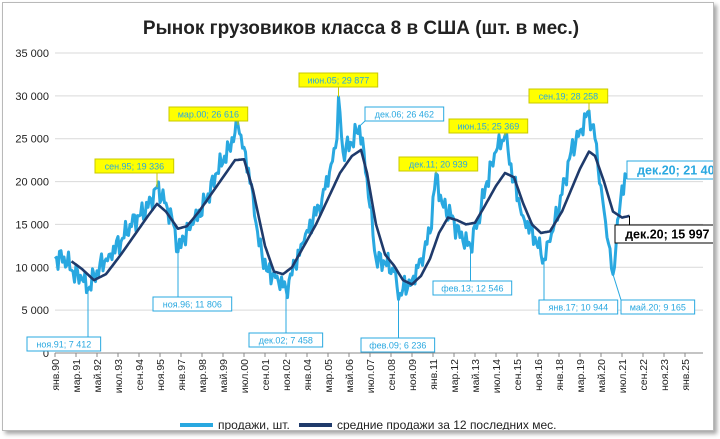 The height and width of the screenshot is (439, 720). Describe the element at coordinates (32, 97) in the screenshot. I see `y-tick-label: 30 000` at that location.